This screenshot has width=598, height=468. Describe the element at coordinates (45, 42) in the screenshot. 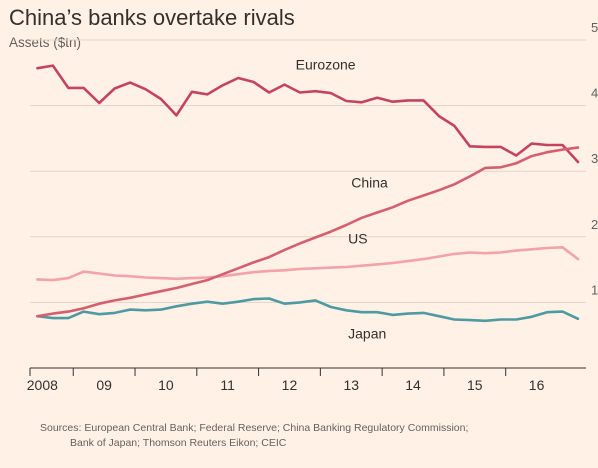

I see `chart-subtitle: Assets ($tn)` at that location.